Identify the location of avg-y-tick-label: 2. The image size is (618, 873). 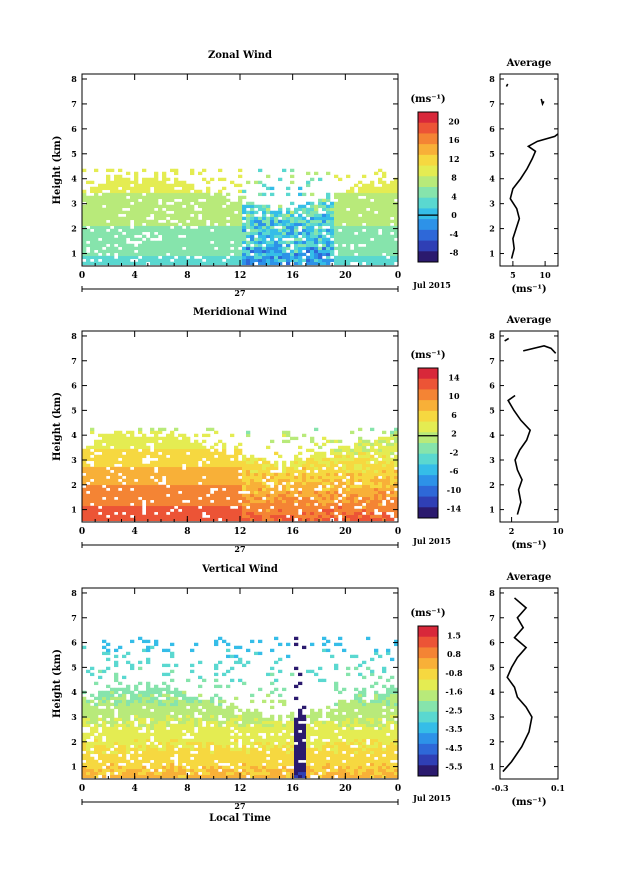
(492, 485).